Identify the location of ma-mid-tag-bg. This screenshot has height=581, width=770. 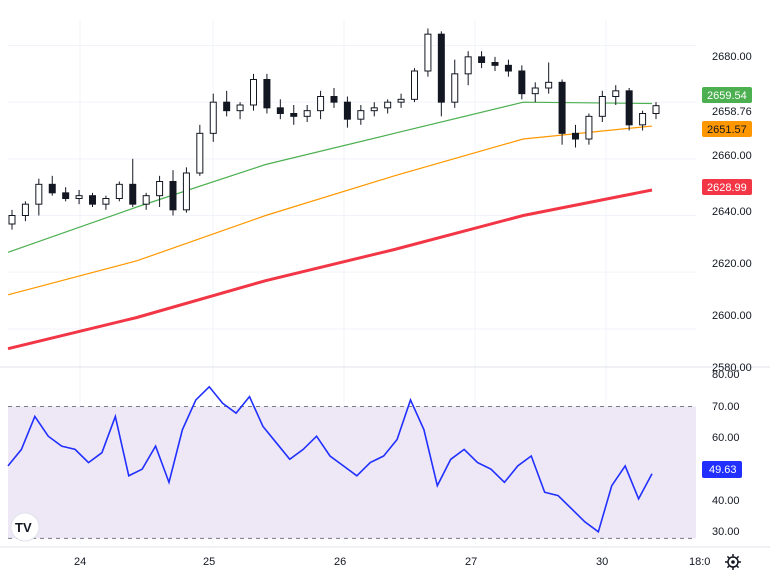
(727, 129).